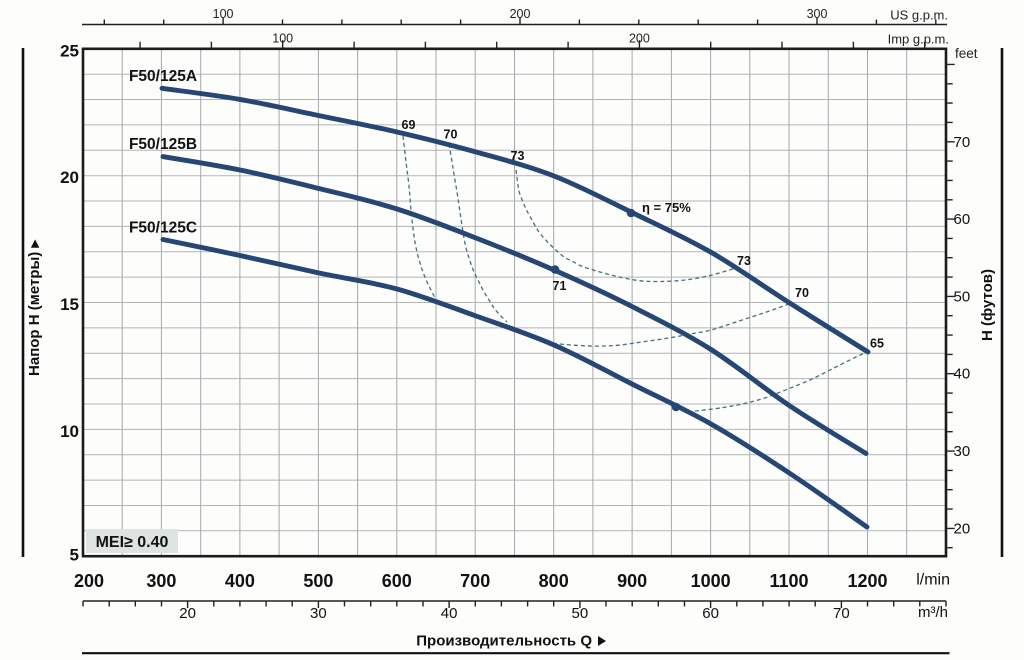 The height and width of the screenshot is (660, 1024). Describe the element at coordinates (788, 581) in the screenshot. I see `svg-text: 1100` at that location.